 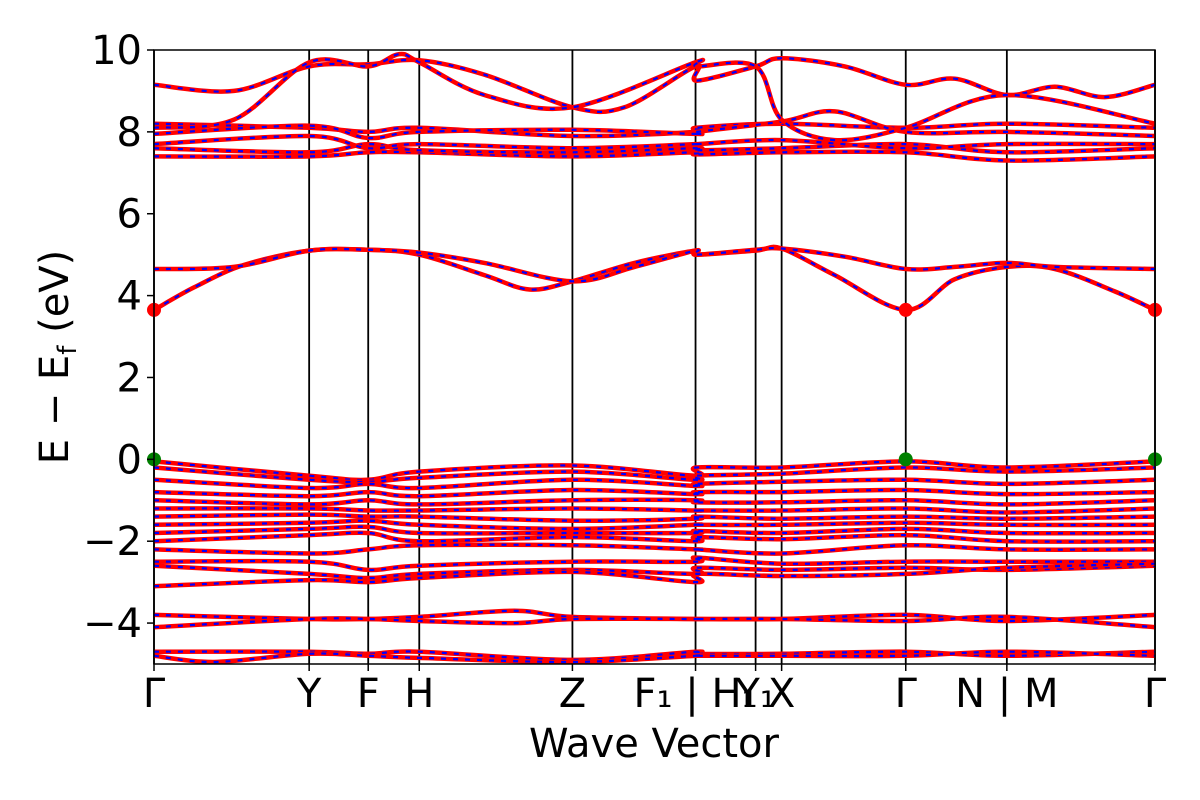 I want to click on x-axis-label: Wave Vector, so click(x=654, y=744).